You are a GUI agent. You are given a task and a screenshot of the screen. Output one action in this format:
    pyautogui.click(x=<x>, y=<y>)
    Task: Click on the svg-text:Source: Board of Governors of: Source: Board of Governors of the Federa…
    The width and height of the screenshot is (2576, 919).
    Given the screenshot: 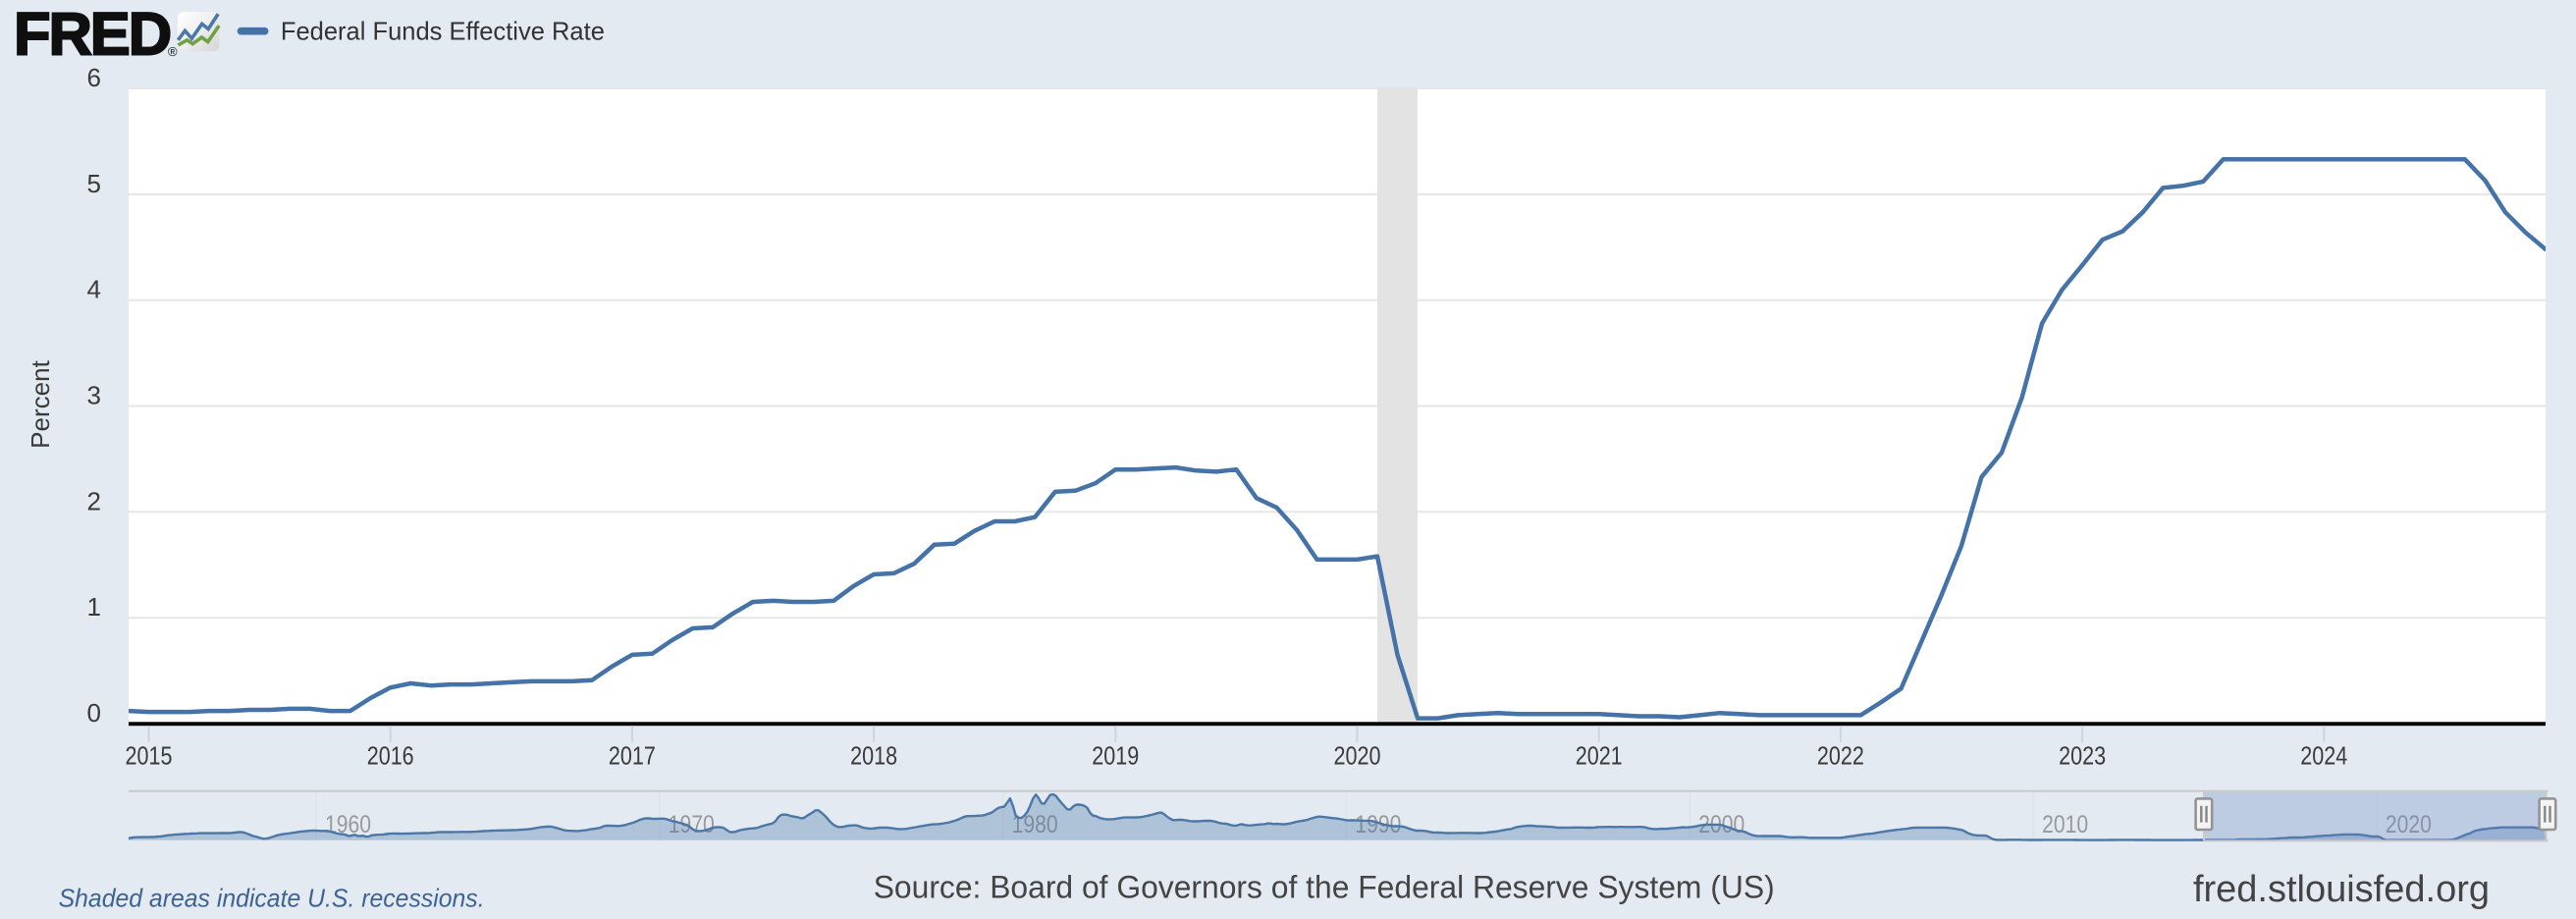 What is the action you would take?
    pyautogui.click(x=1324, y=887)
    